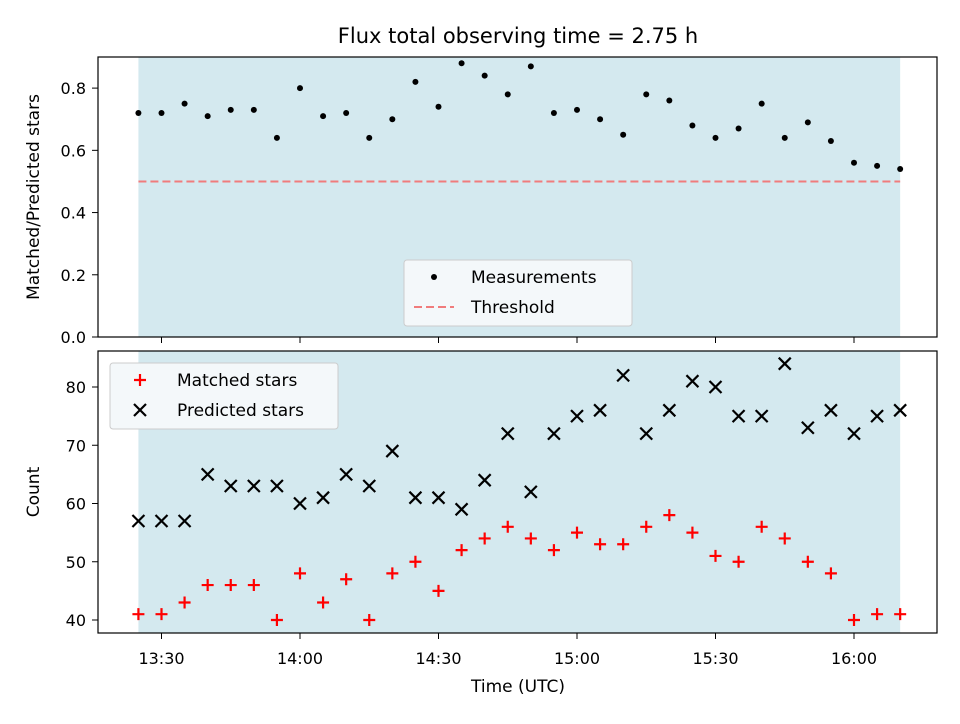 Image resolution: width=960 pixels, height=724 pixels. I want to click on y-tick-label: 50, so click(76, 562).